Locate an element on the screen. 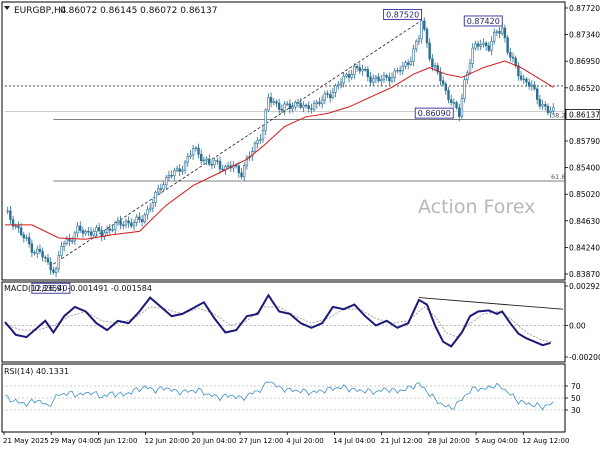  price-axis-label: 0.83870 is located at coordinates (584, 274).